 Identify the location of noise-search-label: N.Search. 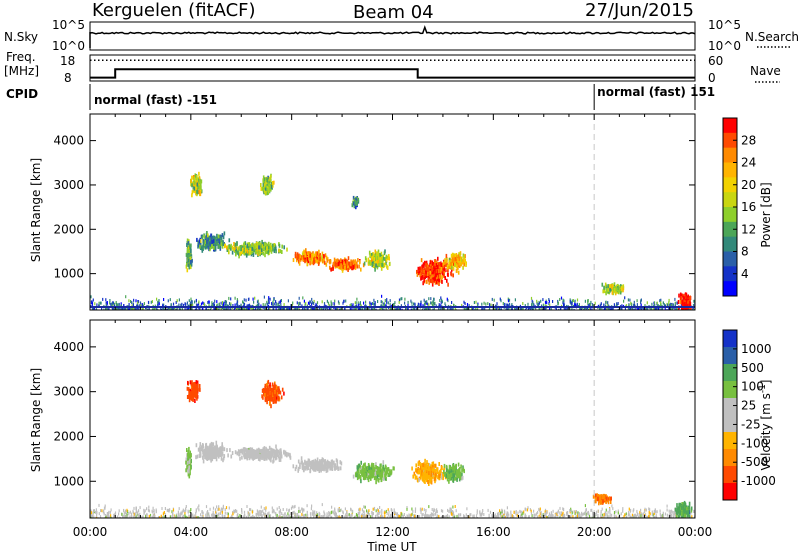
(772, 37).